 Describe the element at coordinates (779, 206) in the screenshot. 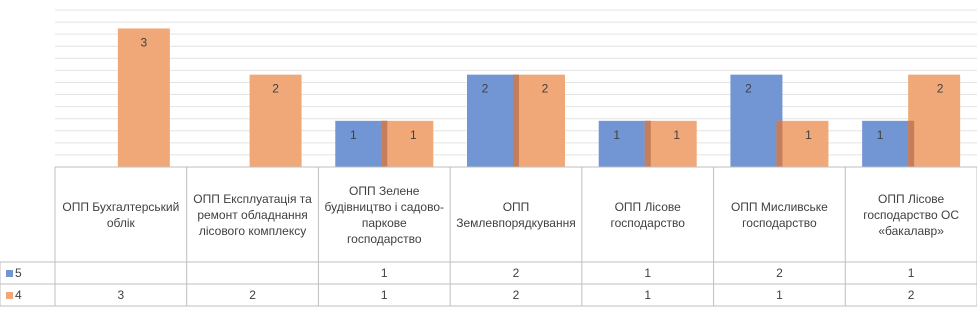

I see `category-label-line: ОПП Мисливське` at that location.